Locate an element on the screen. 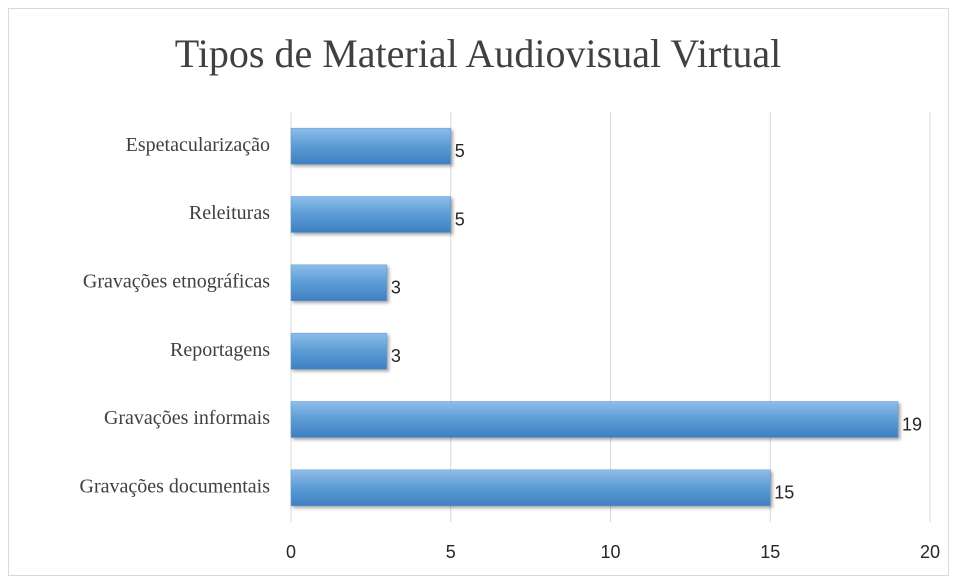 The image size is (957, 577). x-tick-label: 0 is located at coordinates (291, 552).